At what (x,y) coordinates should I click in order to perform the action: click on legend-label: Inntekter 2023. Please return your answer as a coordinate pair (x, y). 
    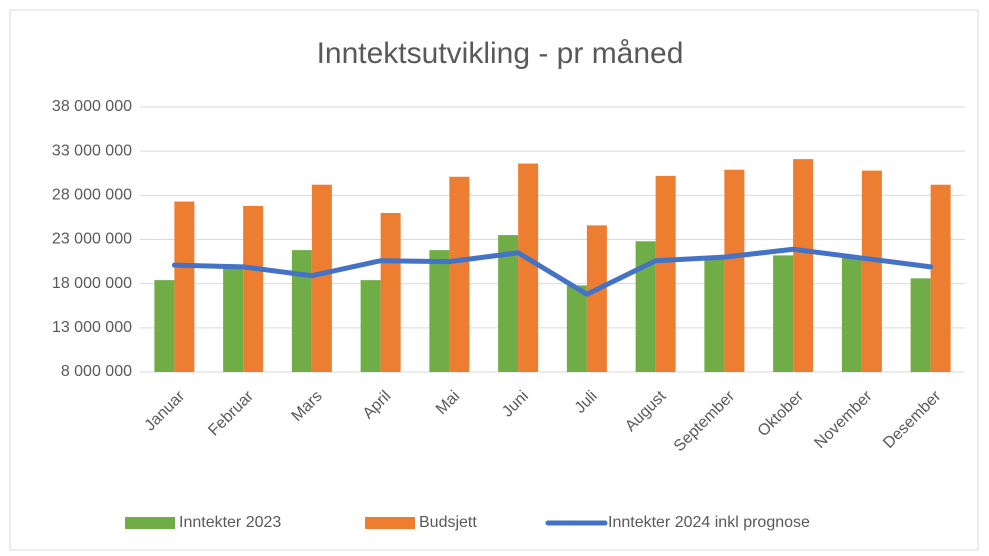
    Looking at the image, I should click on (230, 522).